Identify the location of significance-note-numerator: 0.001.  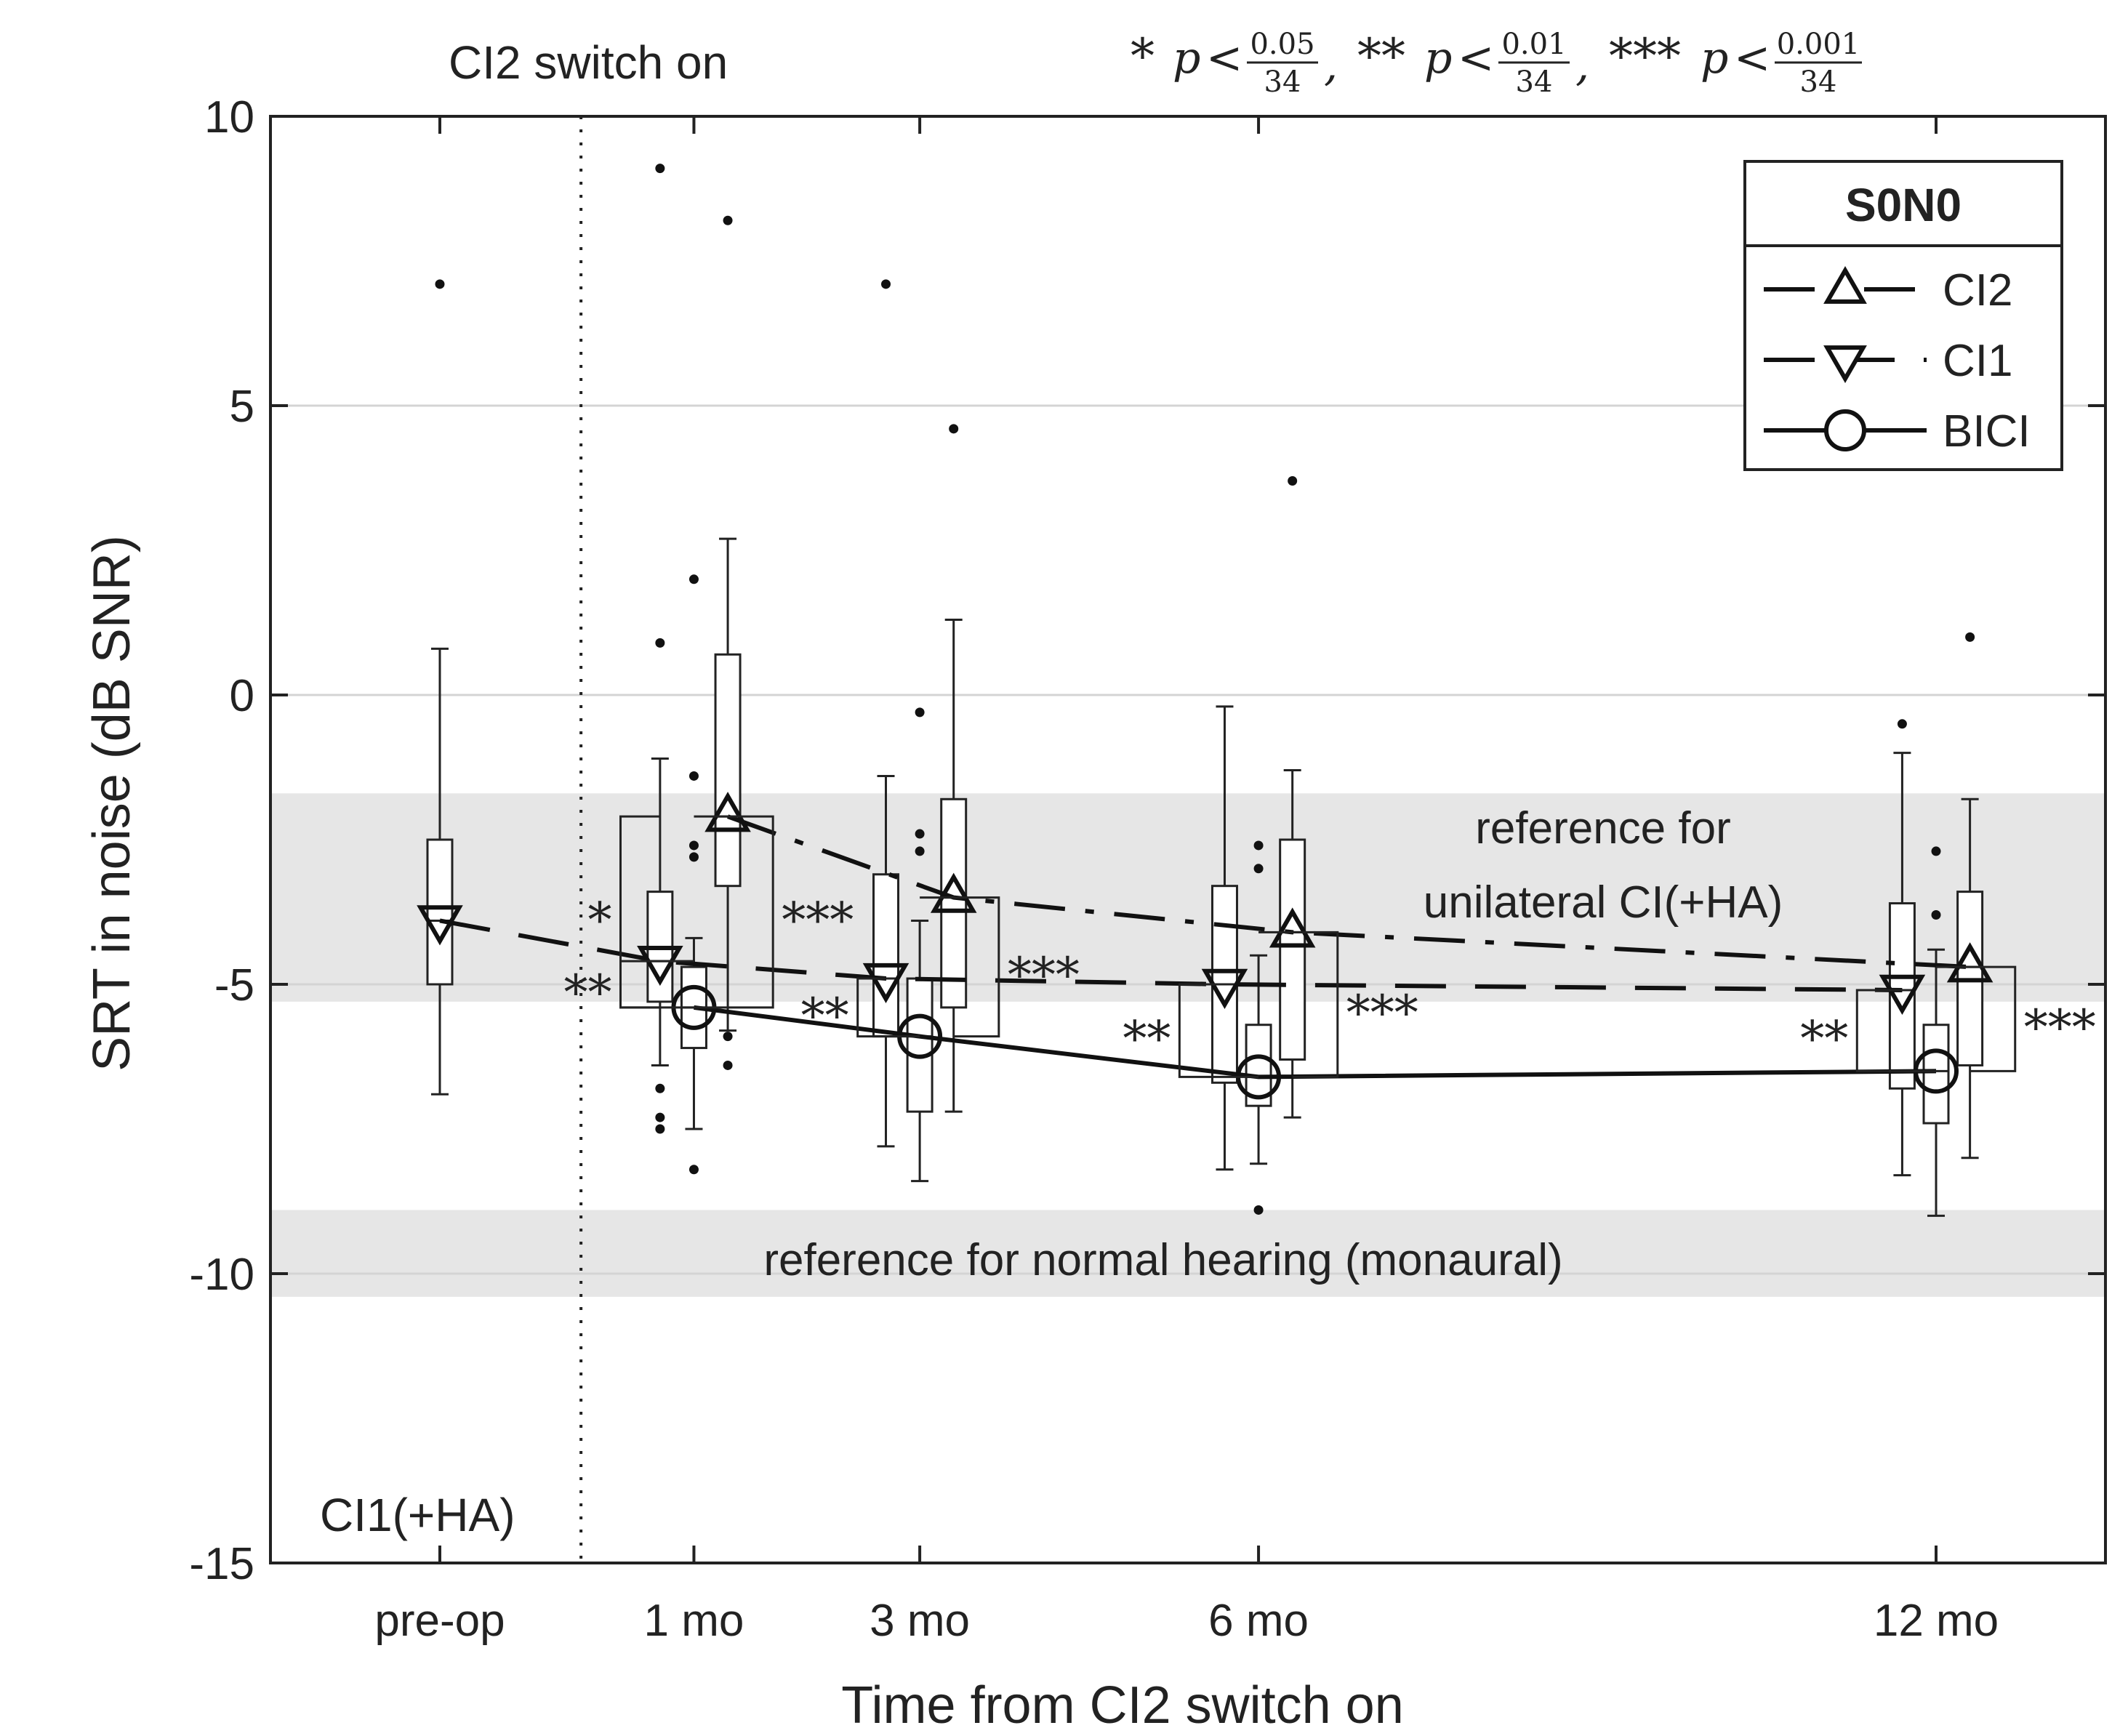
(1818, 44).